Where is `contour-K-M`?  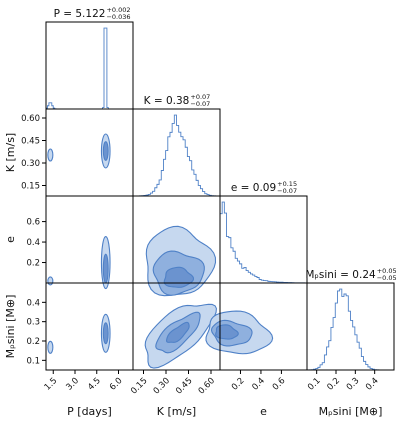 contour-K-M is located at coordinates (180, 336).